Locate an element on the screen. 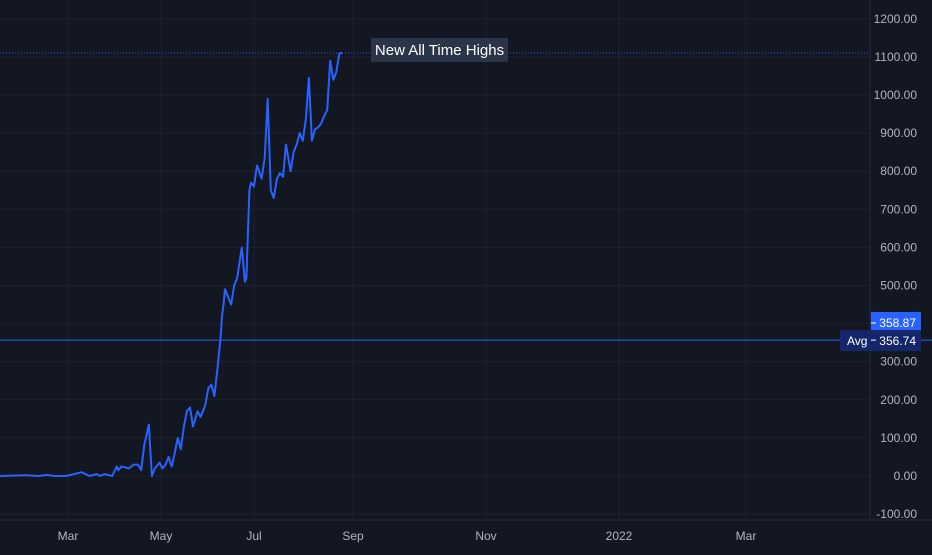  y-tick-label: 1100.00 is located at coordinates (896, 57).